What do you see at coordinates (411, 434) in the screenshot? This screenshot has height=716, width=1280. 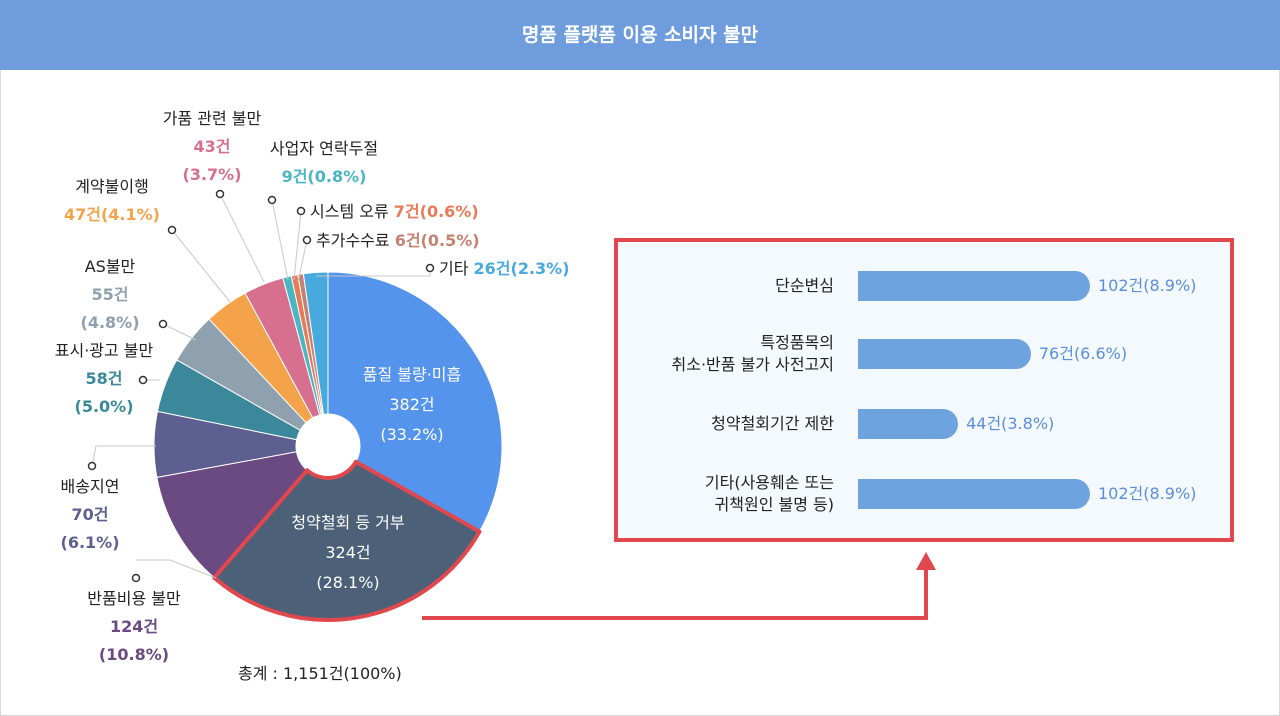 I see `slice-label-pct: (33.2%)` at bounding box center [411, 434].